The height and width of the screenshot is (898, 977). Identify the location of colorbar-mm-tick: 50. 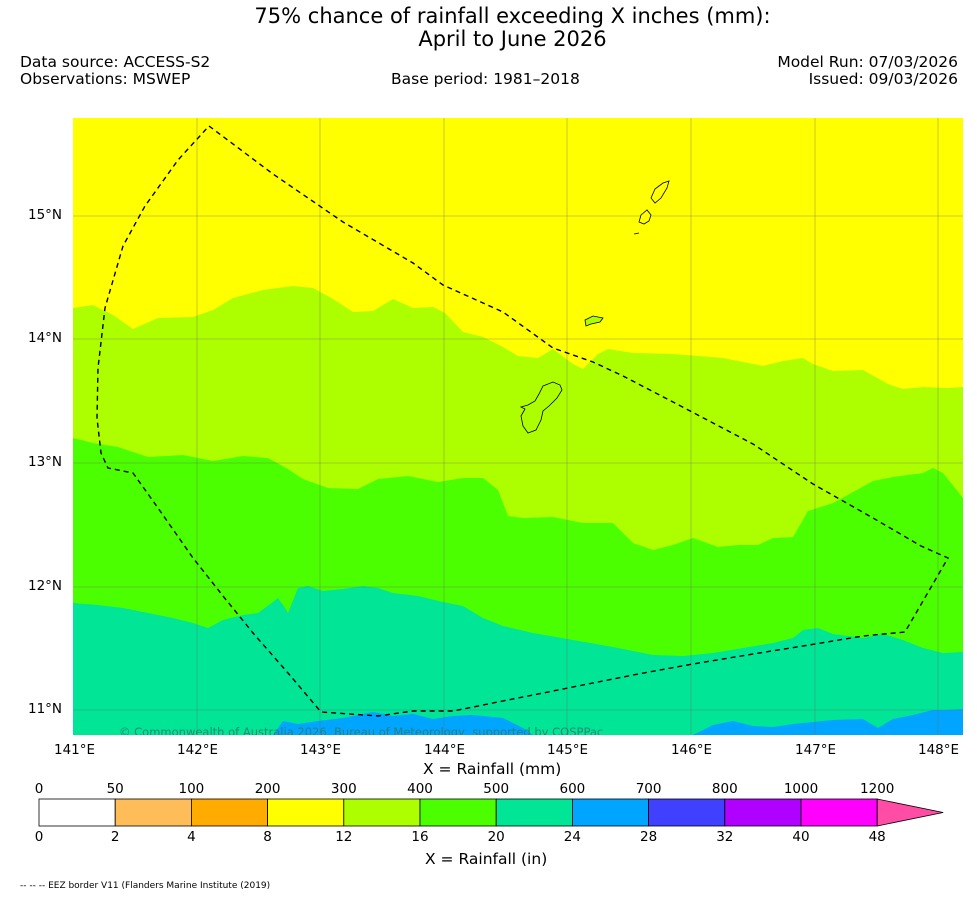
(115, 789).